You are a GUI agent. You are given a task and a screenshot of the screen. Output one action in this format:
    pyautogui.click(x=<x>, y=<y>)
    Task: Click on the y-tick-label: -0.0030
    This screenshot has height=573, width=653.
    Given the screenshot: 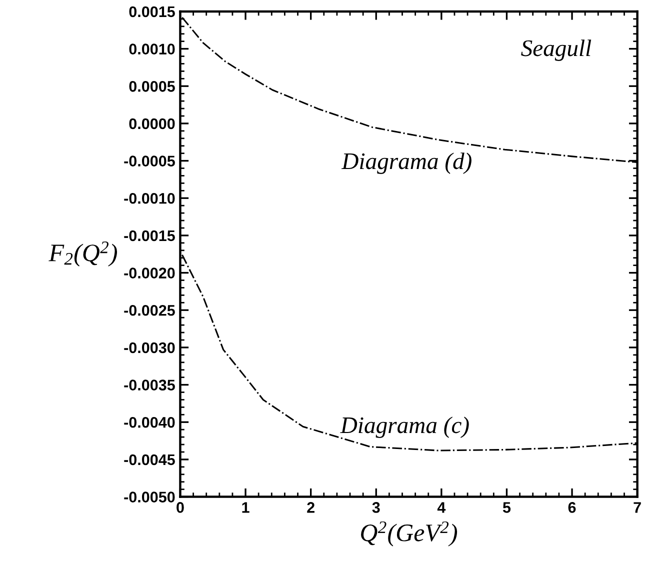 What is the action you would take?
    pyautogui.click(x=149, y=348)
    